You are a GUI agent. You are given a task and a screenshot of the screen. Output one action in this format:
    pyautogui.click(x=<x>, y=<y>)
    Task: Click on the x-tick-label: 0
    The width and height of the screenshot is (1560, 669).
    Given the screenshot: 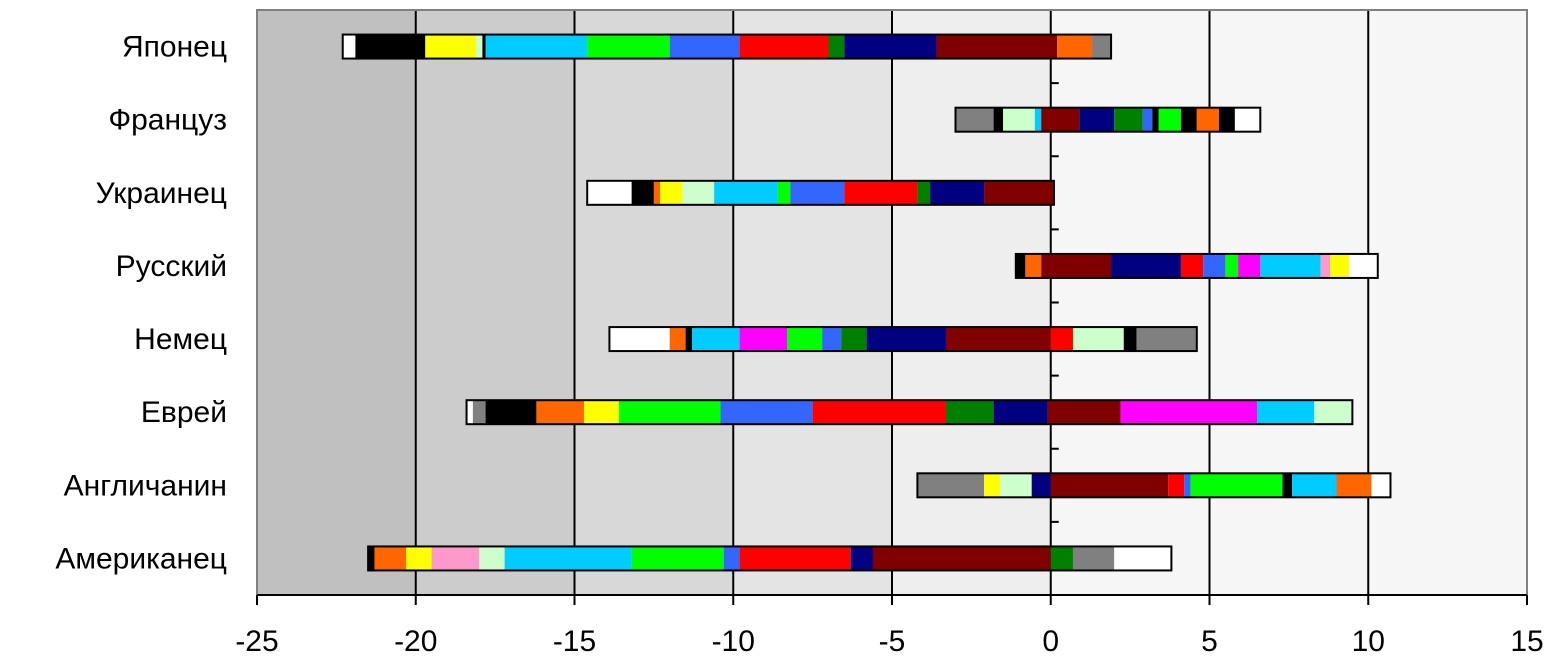 What is the action you would take?
    pyautogui.click(x=1050, y=641)
    